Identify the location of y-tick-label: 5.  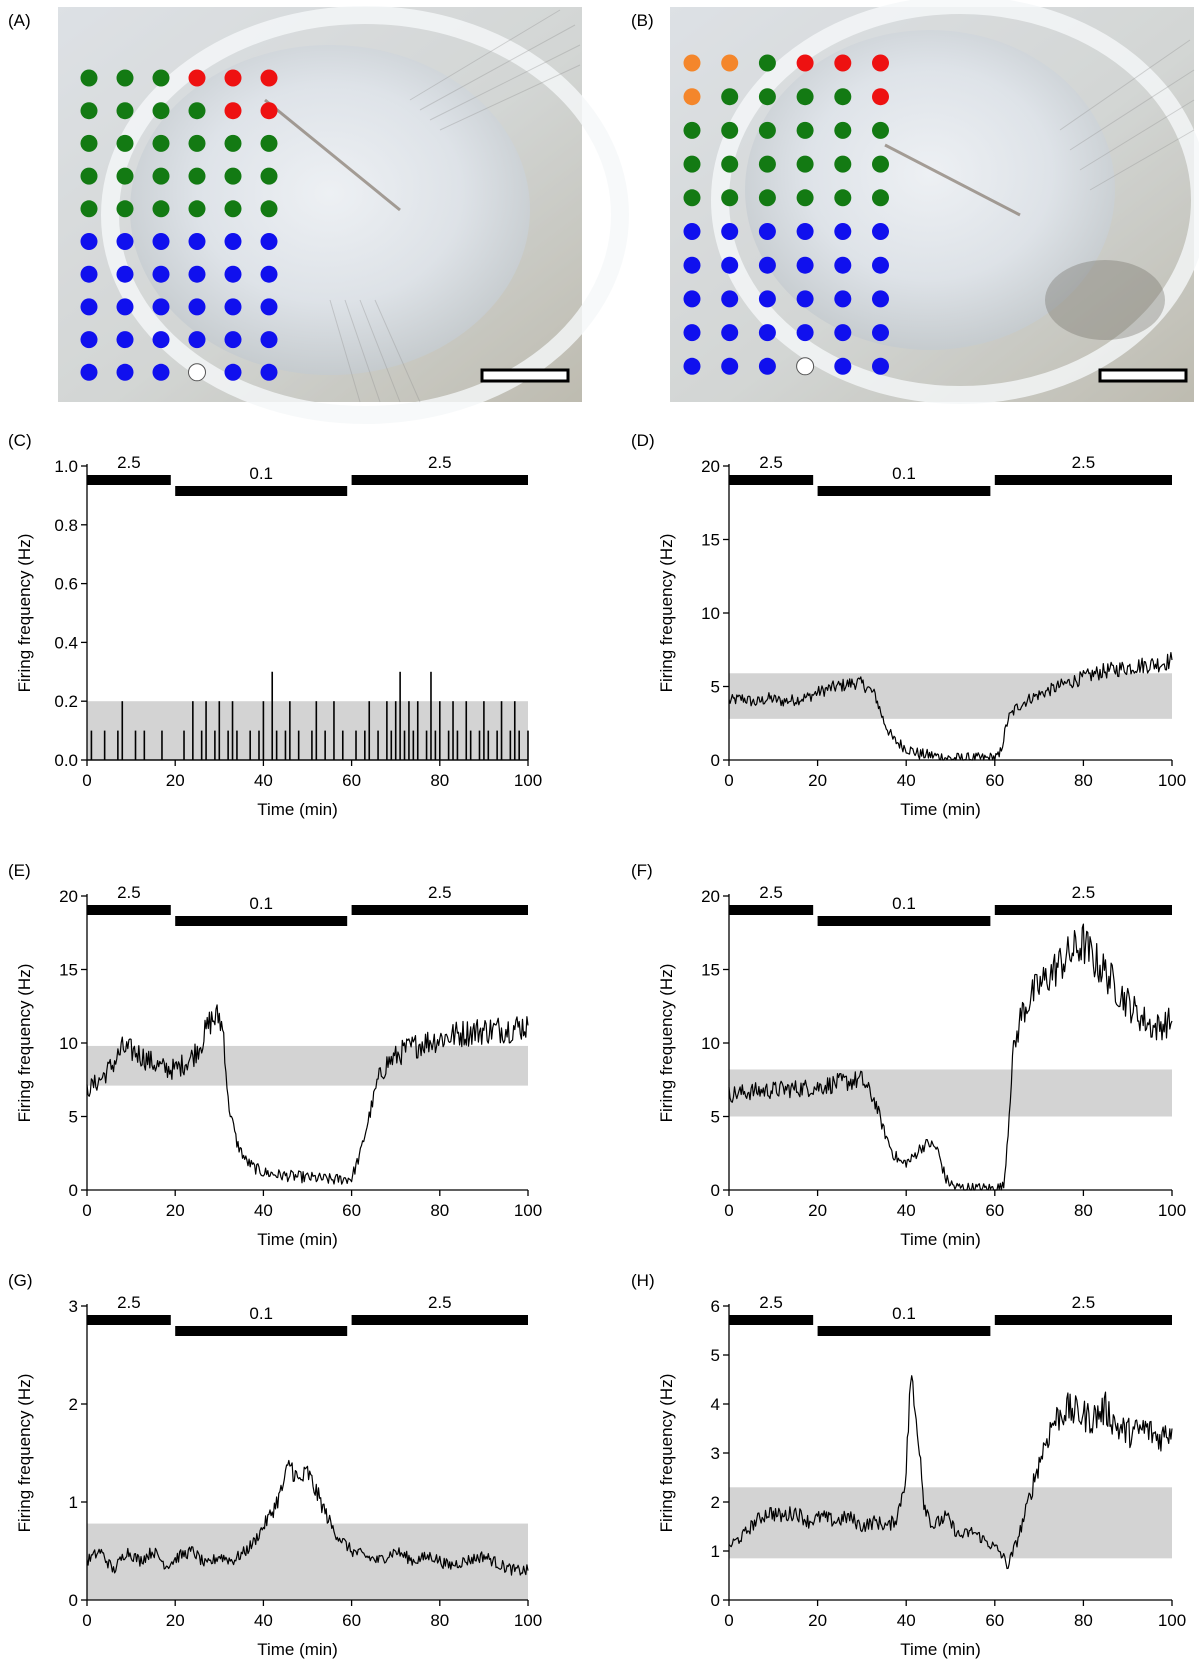
(73, 1117).